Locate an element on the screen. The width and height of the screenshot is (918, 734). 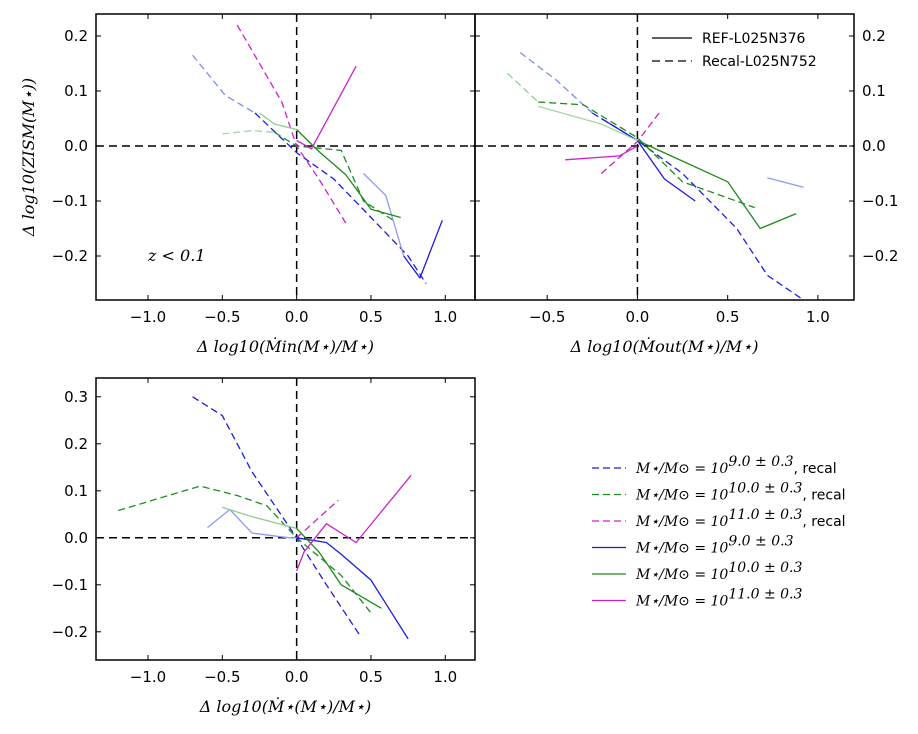
x-axis-label: Δ log10(Ṁ⋆(M⋆)/M⋆) is located at coordinates (285, 706).